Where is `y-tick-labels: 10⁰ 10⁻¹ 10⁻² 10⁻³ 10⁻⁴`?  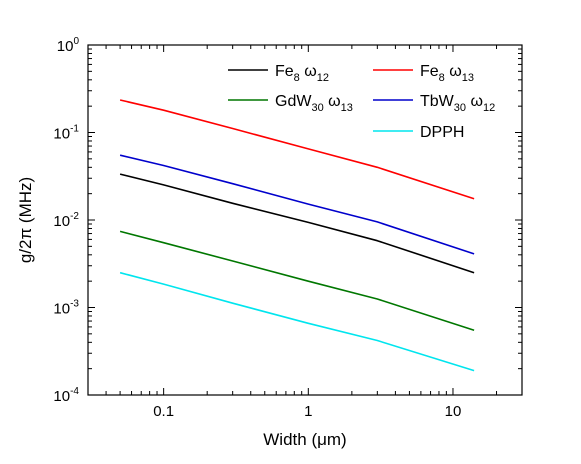
y-tick-labels: 10⁰ 10⁻¹ 10⁻² 10⁻³ 10⁻⁴ is located at coordinates (66, 220).